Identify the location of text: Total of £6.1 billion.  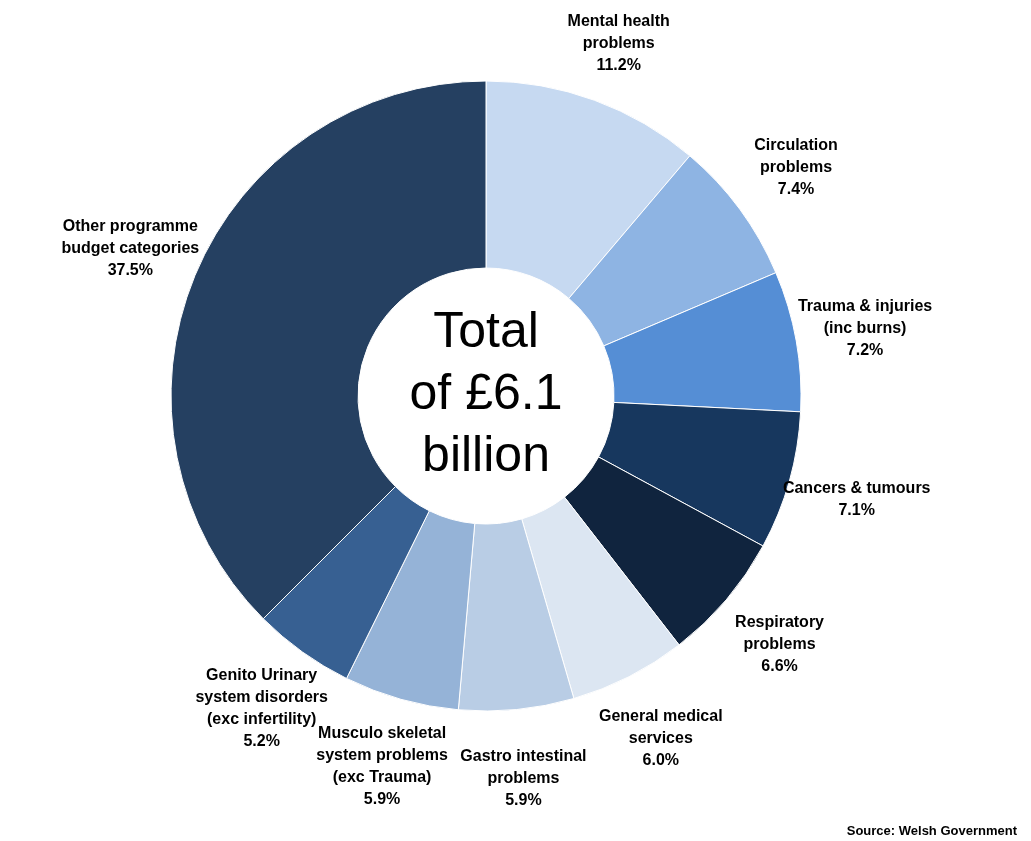
(486, 392).